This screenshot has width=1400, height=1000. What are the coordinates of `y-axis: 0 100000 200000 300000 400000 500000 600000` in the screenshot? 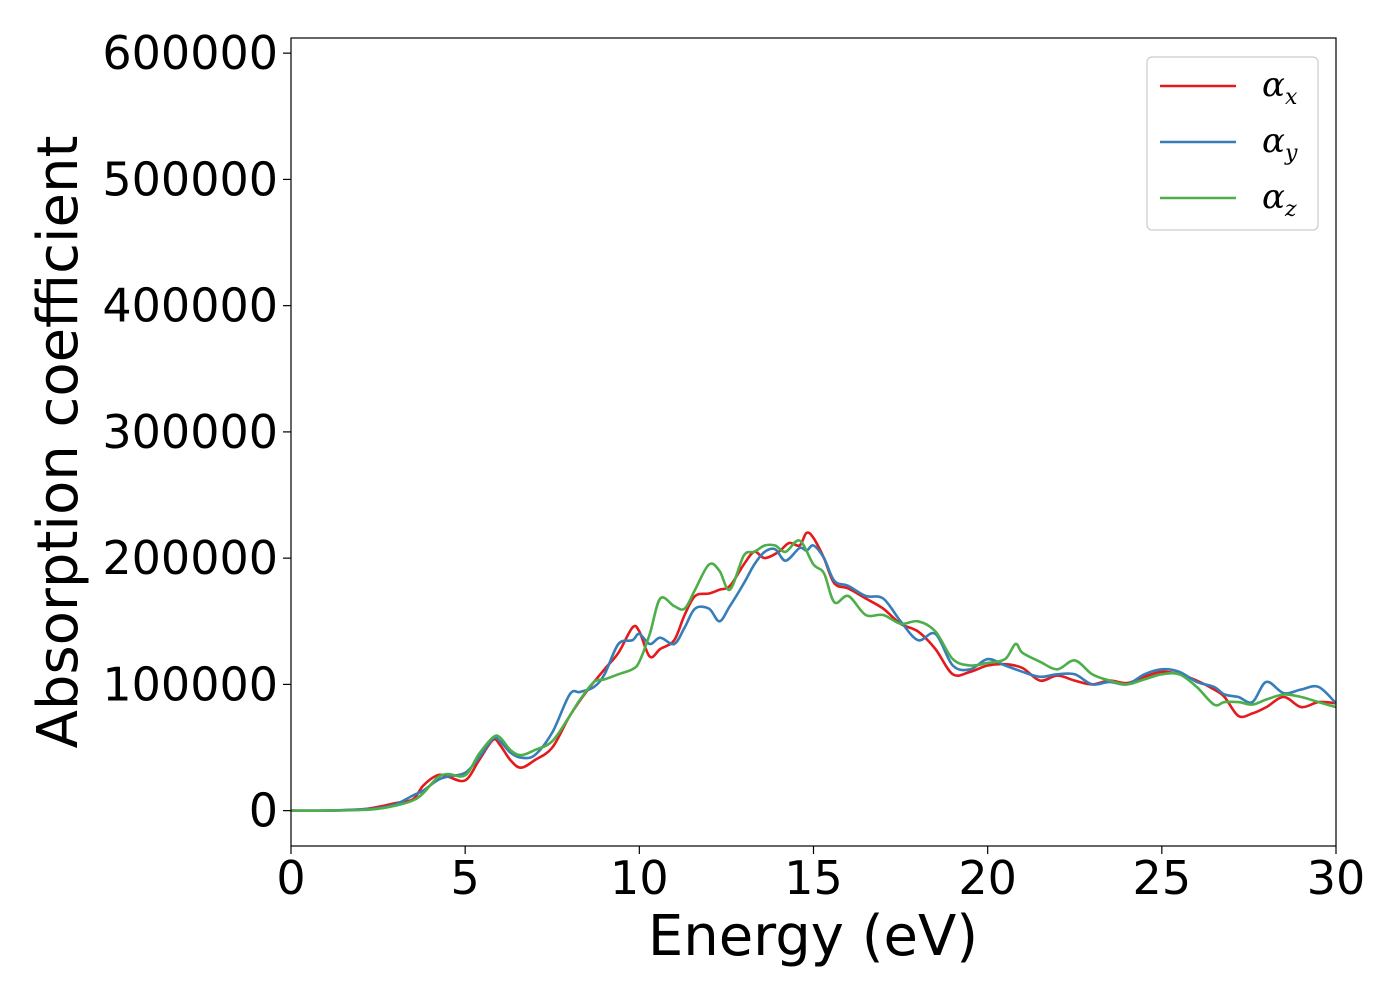 It's located at (196, 432).